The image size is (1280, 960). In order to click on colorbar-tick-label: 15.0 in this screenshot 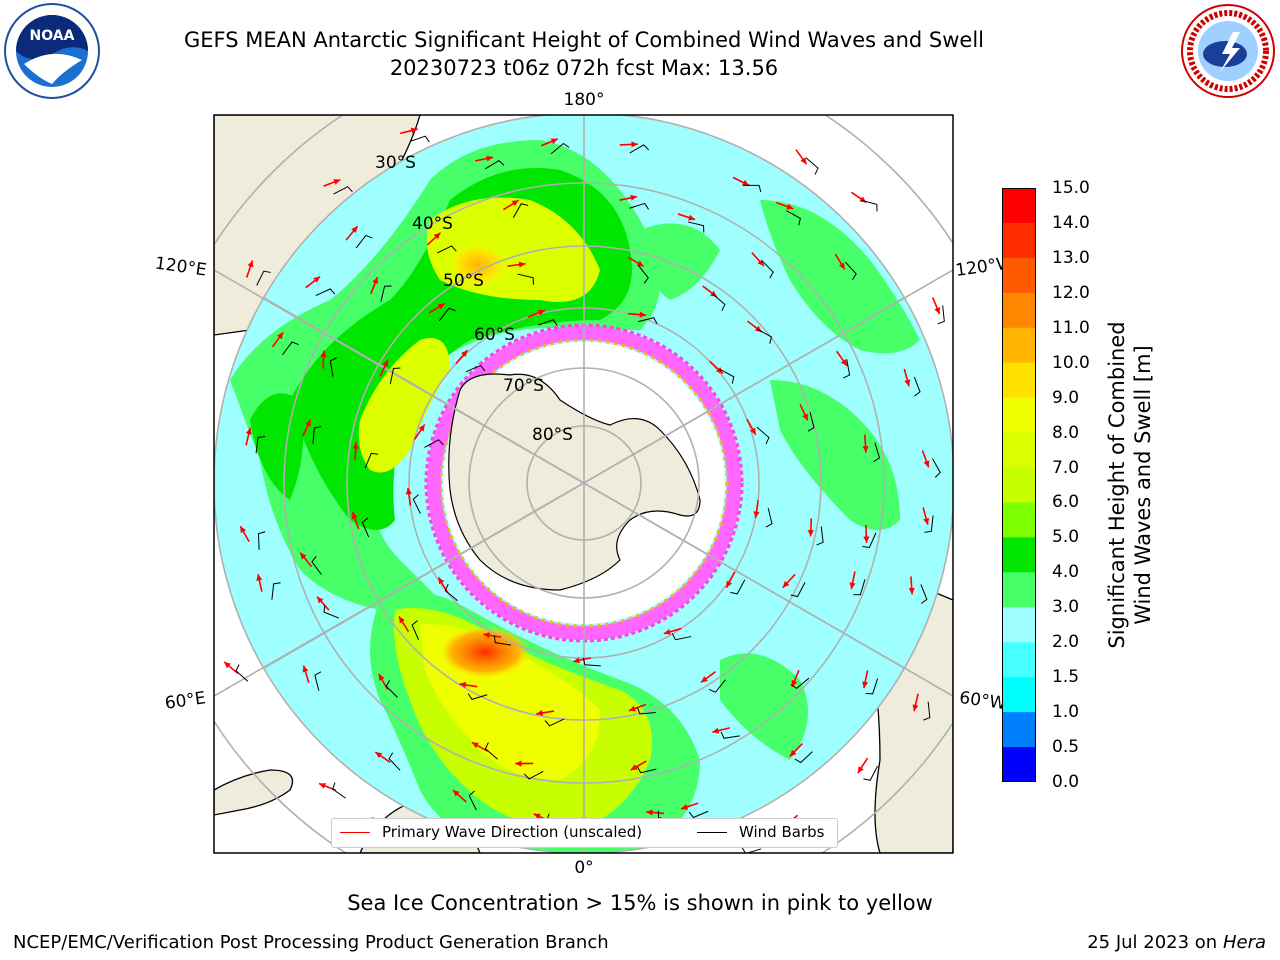, I will do `click(1071, 188)`.